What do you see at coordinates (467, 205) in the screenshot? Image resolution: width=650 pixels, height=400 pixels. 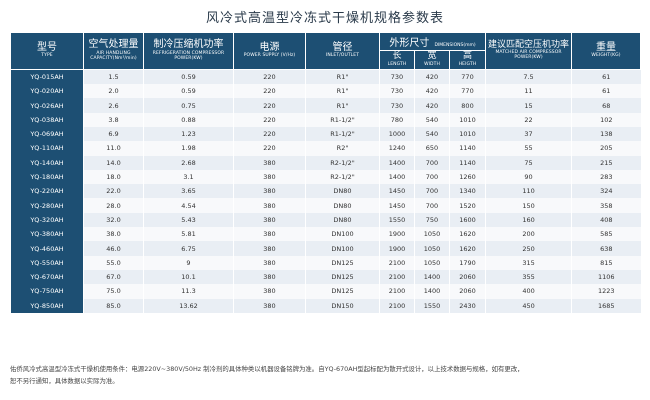 I see `cell-height: 1520` at bounding box center [467, 205].